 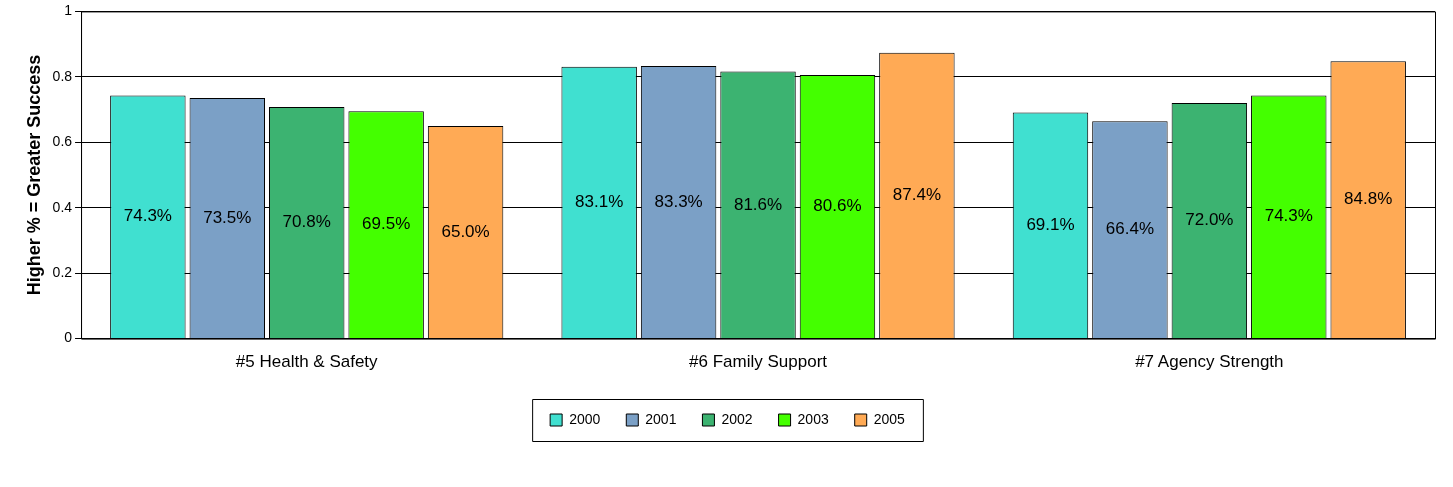 What do you see at coordinates (465, 231) in the screenshot?
I see `data-label: 65.0%` at bounding box center [465, 231].